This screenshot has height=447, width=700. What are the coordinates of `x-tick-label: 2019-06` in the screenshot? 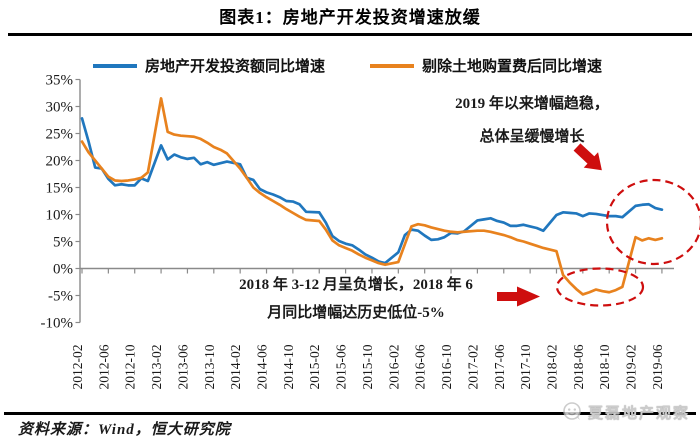 It's located at (657, 366).